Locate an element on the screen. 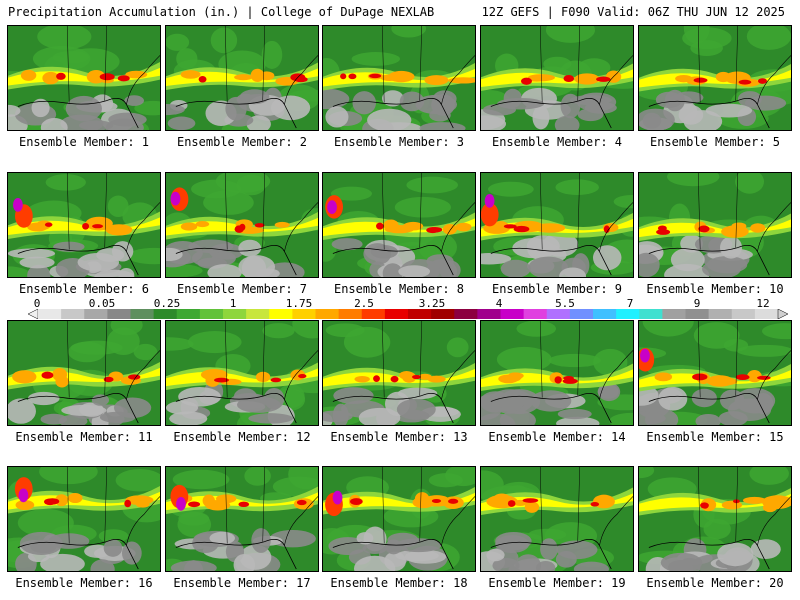 This screenshot has width=800, height=600. ensemble-label-1: Ensemble Member: 1 is located at coordinates (84, 142).